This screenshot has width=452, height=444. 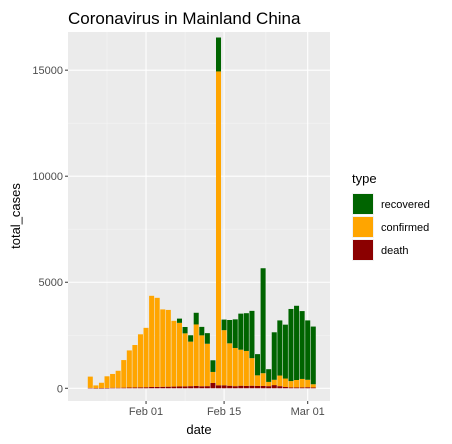 I want to click on x-tick-label: Feb 15, so click(x=224, y=412).